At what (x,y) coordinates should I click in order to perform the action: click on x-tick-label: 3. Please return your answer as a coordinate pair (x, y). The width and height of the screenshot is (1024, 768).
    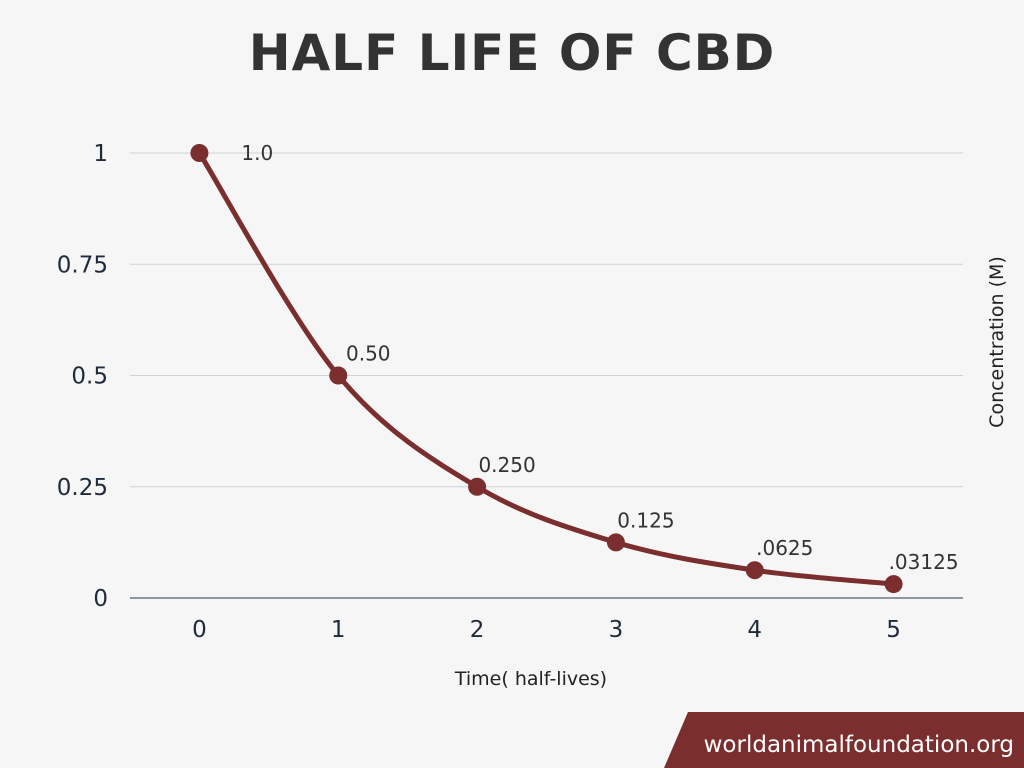
    Looking at the image, I should click on (616, 630).